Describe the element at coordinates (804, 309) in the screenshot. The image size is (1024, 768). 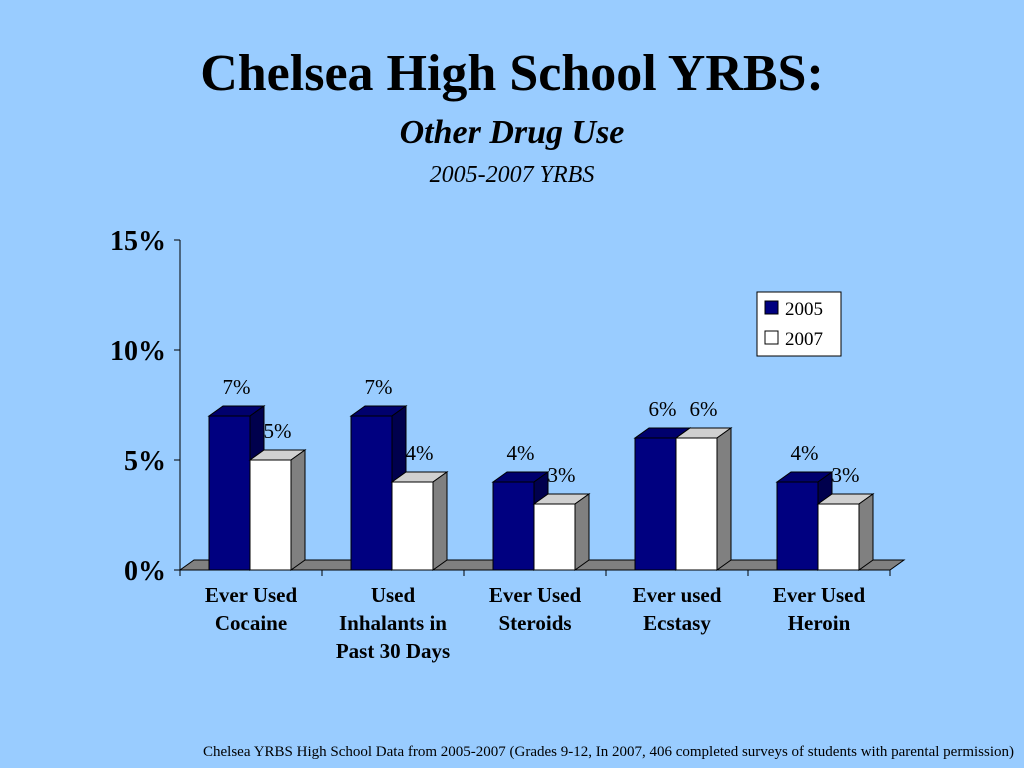
I see `legend-label: 2005` at that location.